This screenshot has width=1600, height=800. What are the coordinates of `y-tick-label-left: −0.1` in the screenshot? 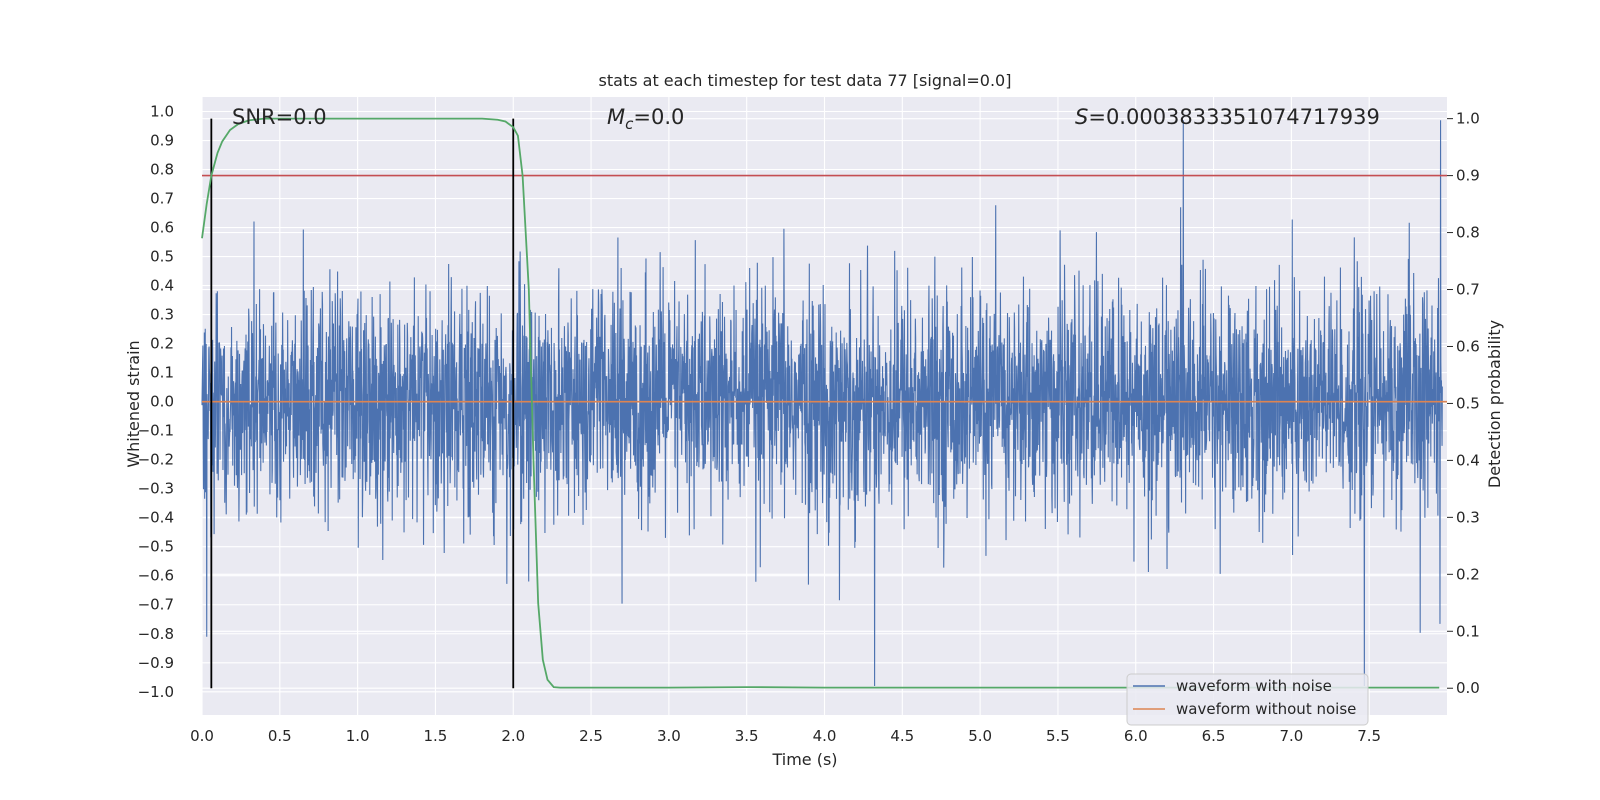 It's located at (156, 431).